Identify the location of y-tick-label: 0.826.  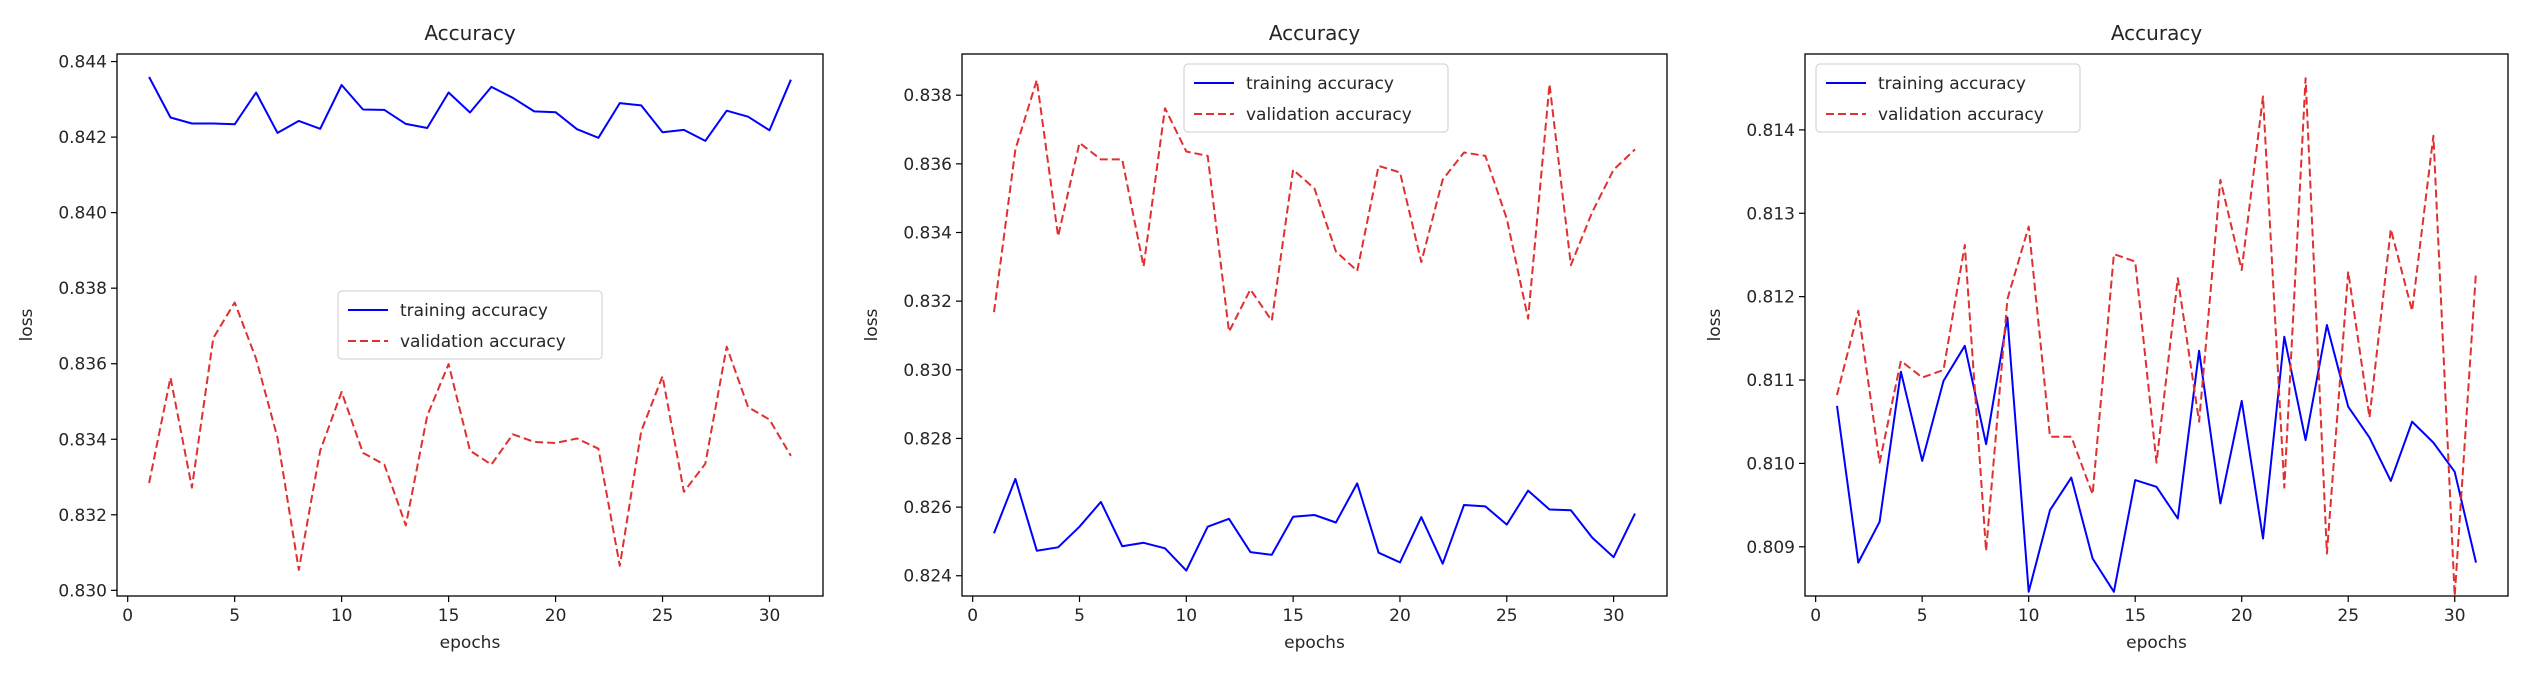
(927, 508).